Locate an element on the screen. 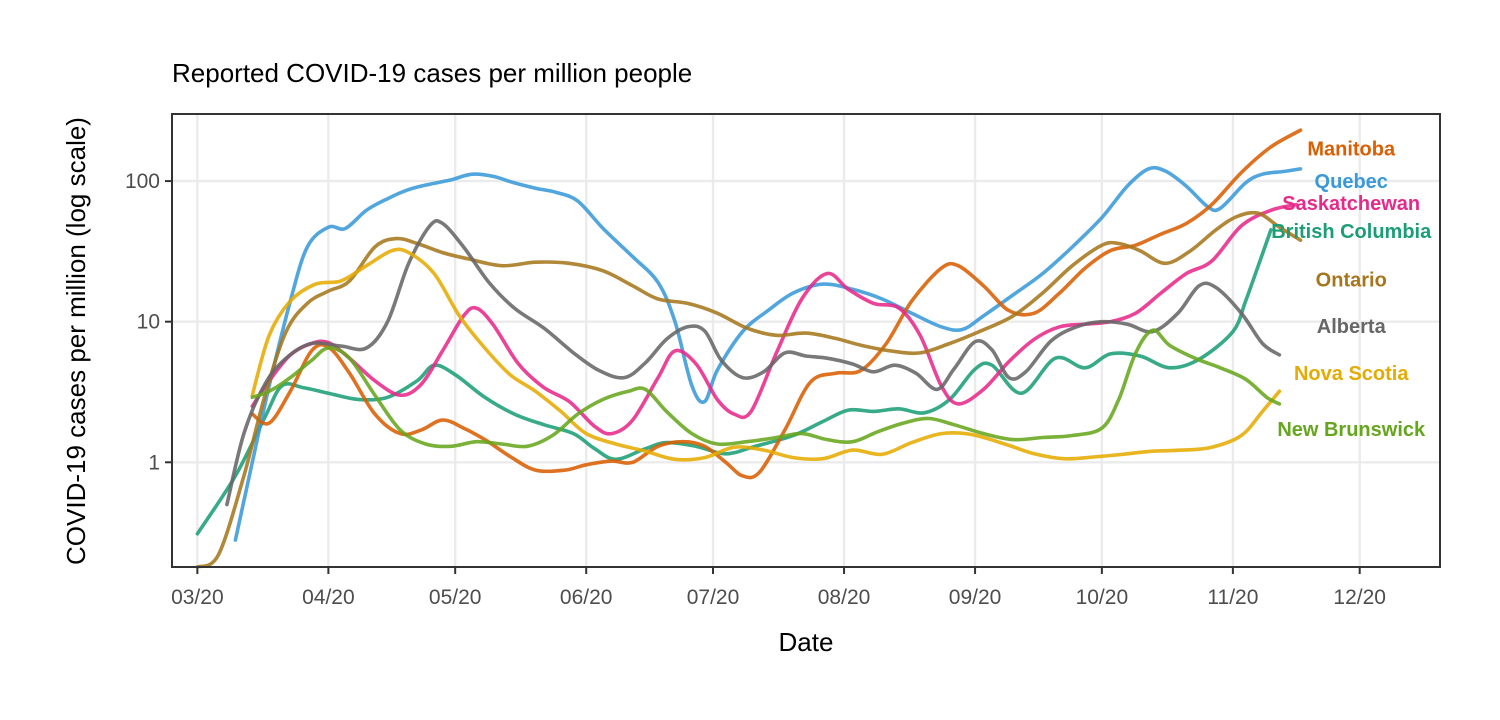 The height and width of the screenshot is (720, 1500). x-tick-label: 10/20 is located at coordinates (1102, 597).